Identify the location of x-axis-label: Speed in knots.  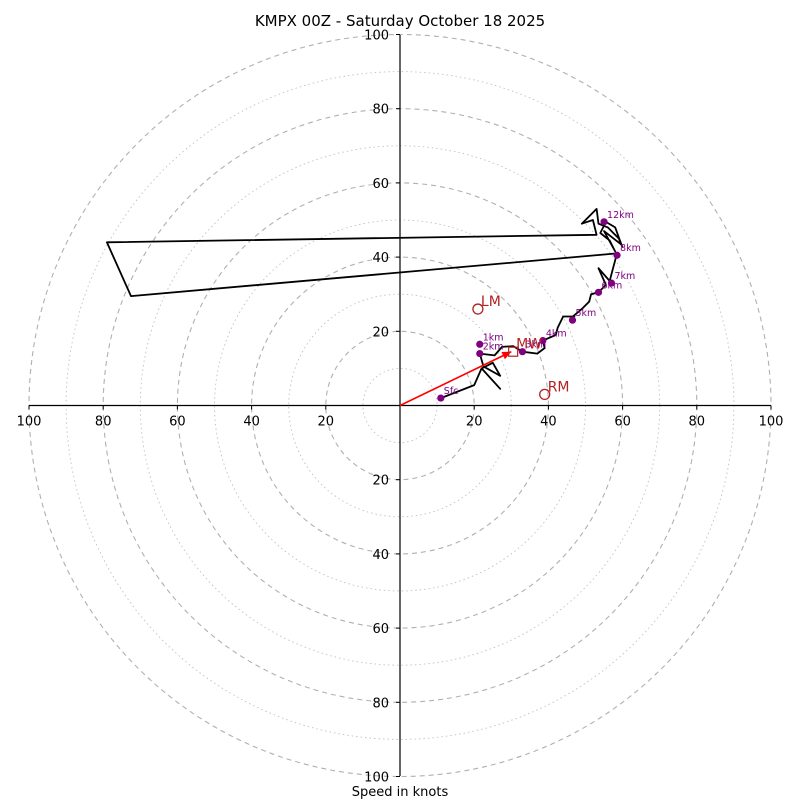
(400, 792).